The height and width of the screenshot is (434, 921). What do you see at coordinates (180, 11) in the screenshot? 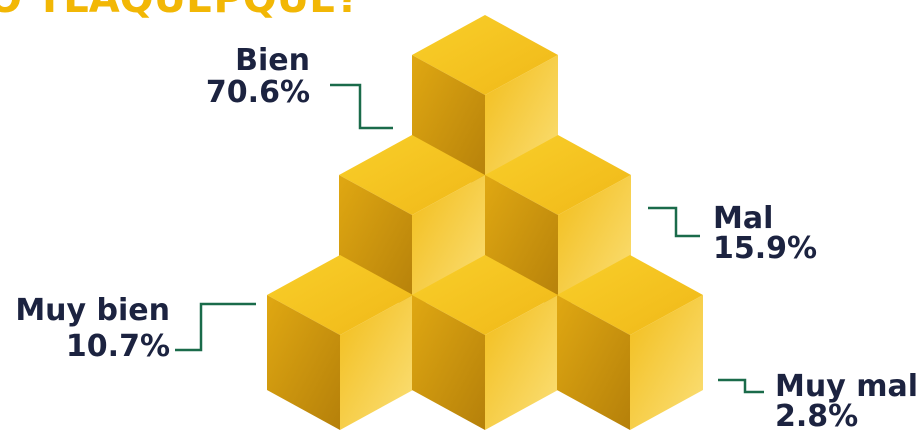
I see `title: O TLAQUEPQUE?` at bounding box center [180, 11].